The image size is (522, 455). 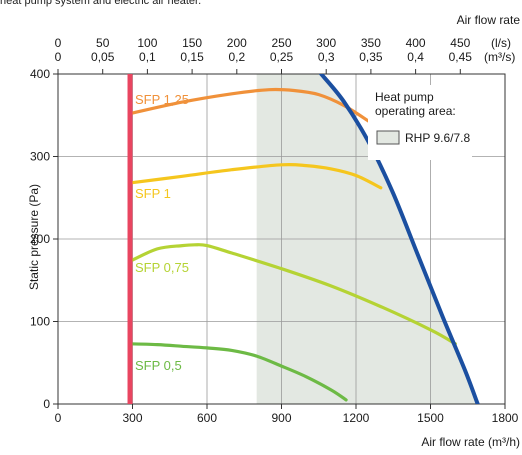 I want to click on top-tick-label-m3s: 0,05, so click(x=103, y=57).